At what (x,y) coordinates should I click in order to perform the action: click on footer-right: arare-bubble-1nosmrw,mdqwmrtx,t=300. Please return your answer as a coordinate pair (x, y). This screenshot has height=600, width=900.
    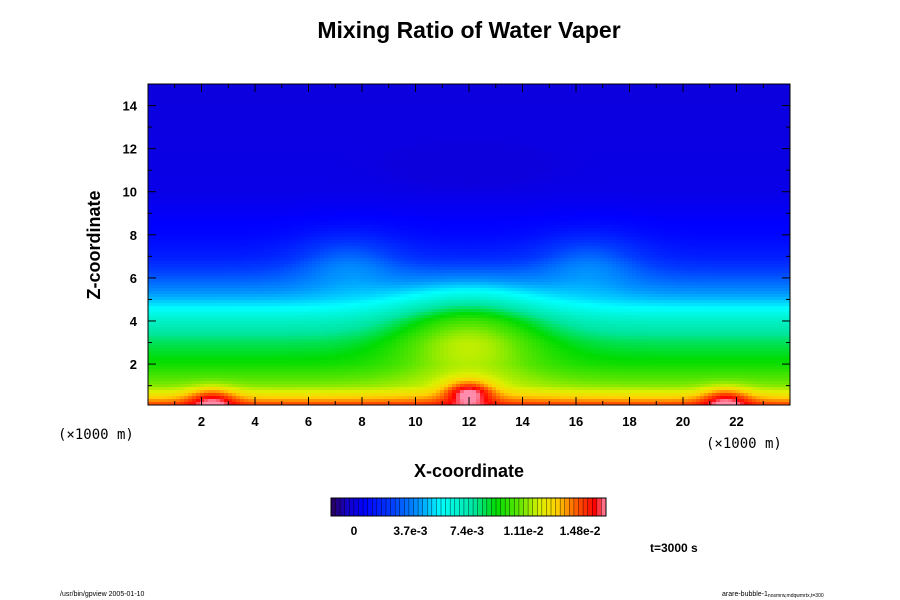
    Looking at the image, I should click on (773, 595).